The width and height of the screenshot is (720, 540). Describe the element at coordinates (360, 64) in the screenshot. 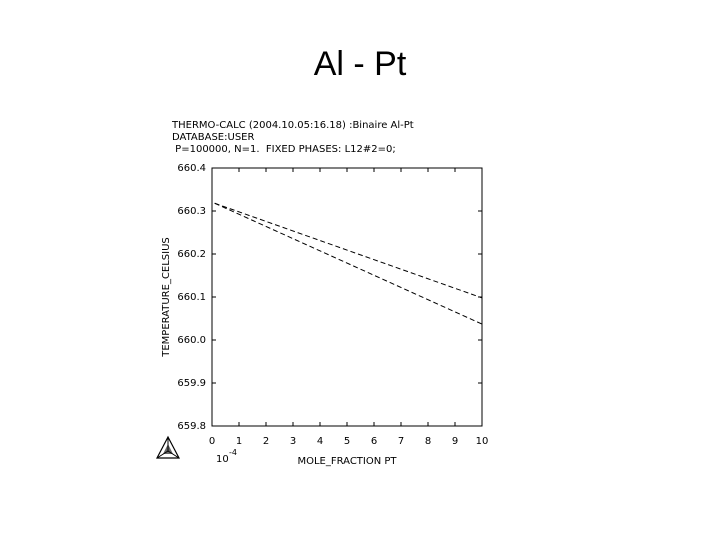

I see `slide-title: Al - Pt` at that location.